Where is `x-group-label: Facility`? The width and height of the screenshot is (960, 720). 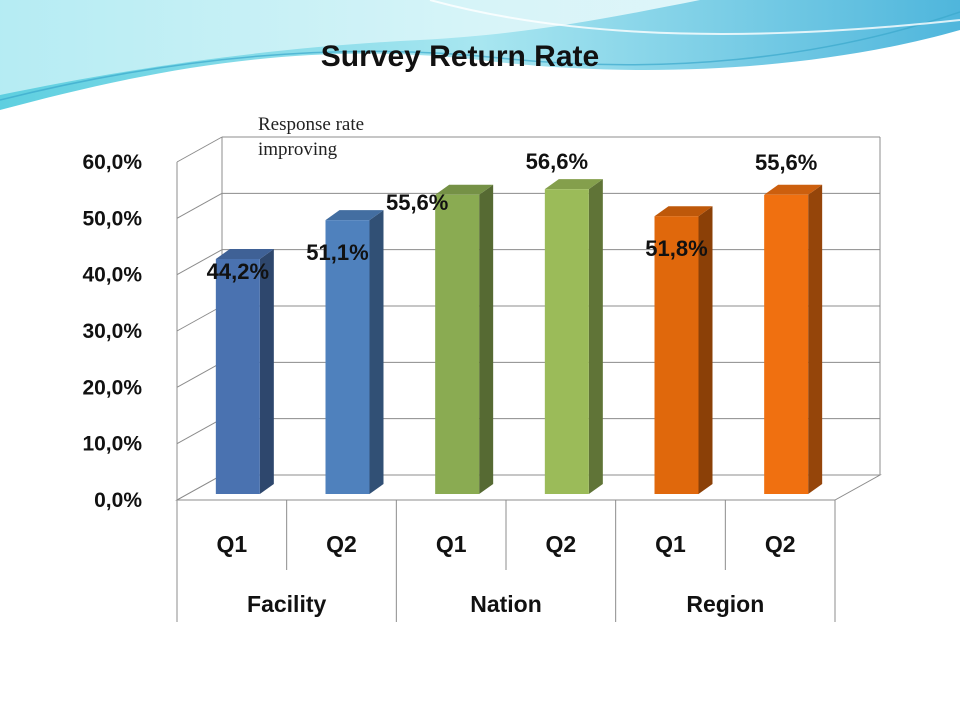 x-group-label: Facility is located at coordinates (286, 604).